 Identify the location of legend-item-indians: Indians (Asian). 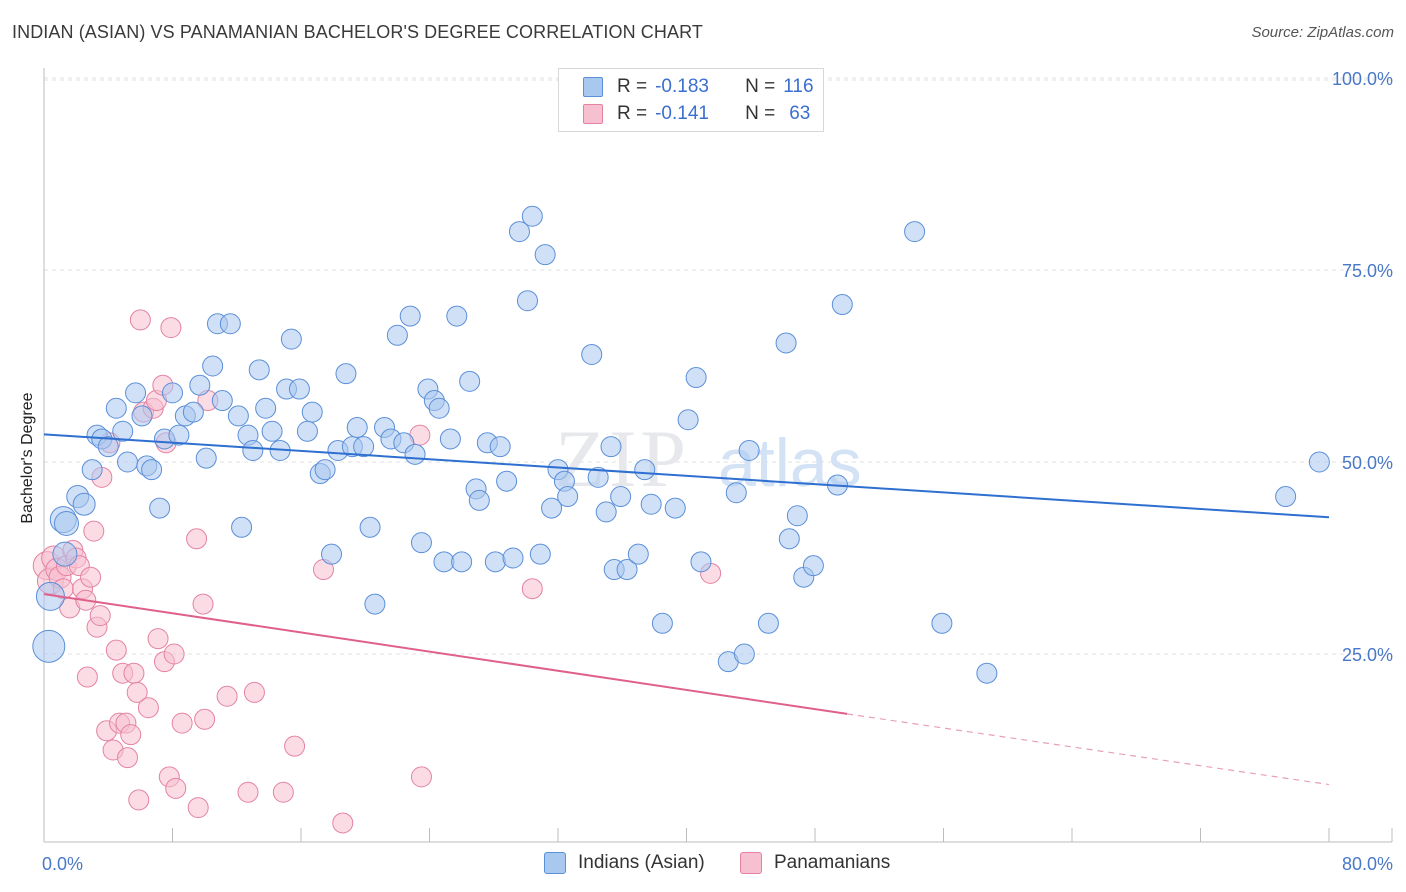
(624, 863).